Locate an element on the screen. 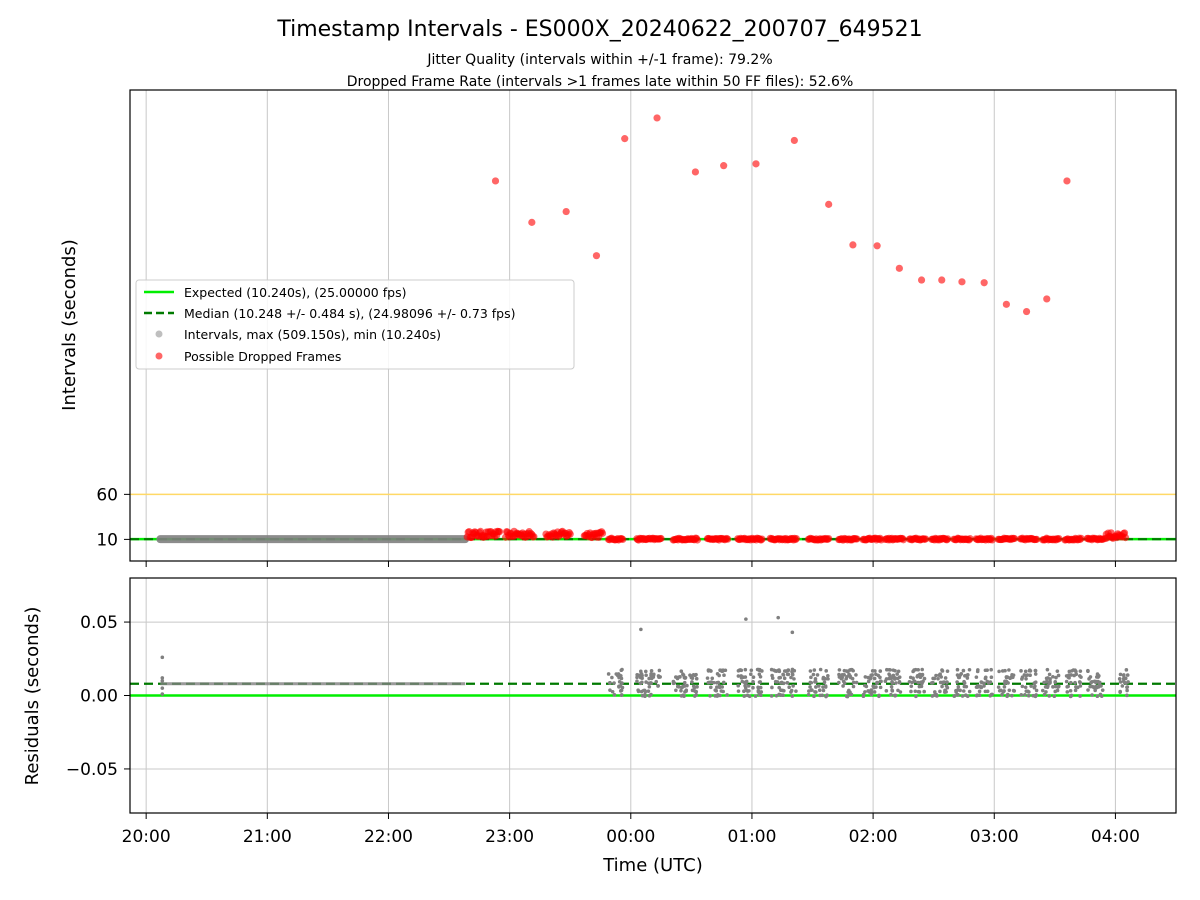  bottom-plot-reference-lines is located at coordinates (653, 689).